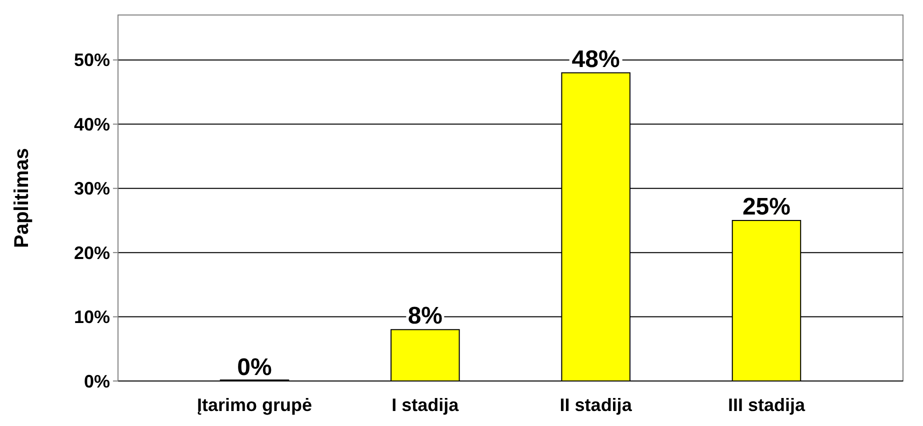 The width and height of the screenshot is (923, 426). What do you see at coordinates (92, 252) in the screenshot?
I see `y-tick-label: 20%` at bounding box center [92, 252].